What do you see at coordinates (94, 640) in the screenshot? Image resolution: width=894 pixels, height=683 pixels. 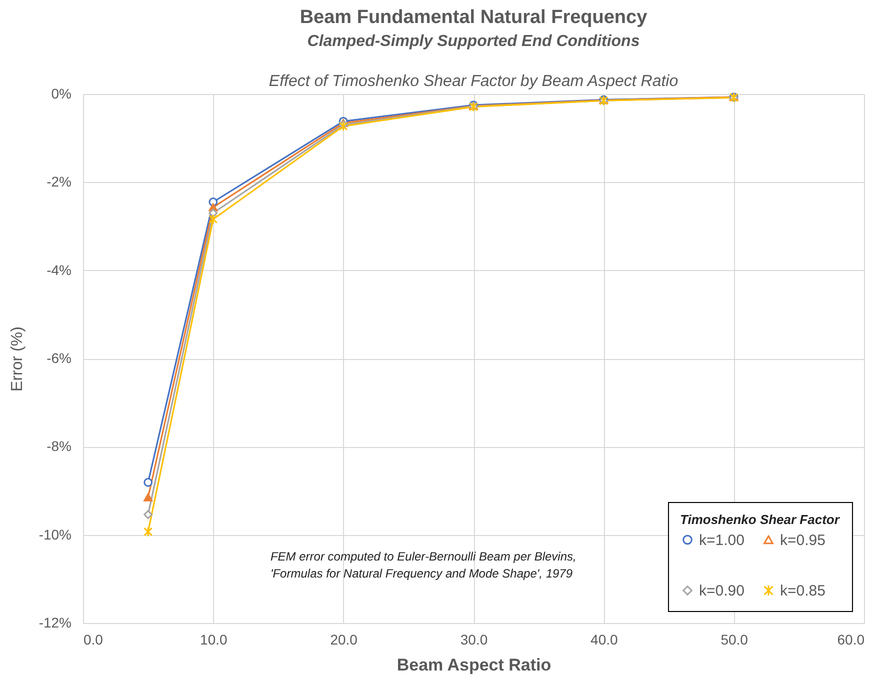 I see `x-tick-label: 0.0` at bounding box center [94, 640].